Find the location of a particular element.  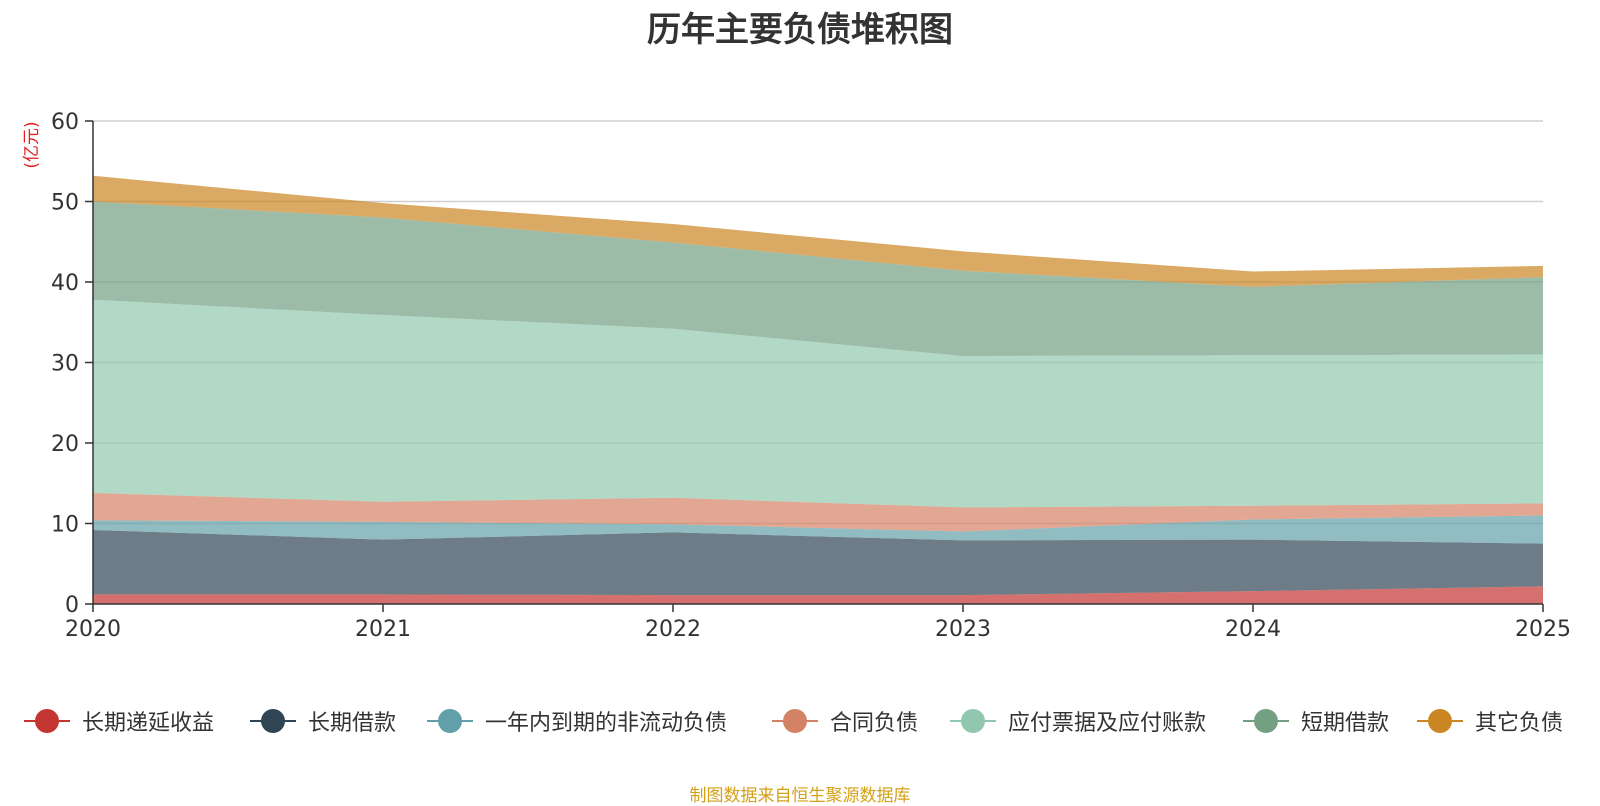

y-tick-label: 0 is located at coordinates (72, 605).